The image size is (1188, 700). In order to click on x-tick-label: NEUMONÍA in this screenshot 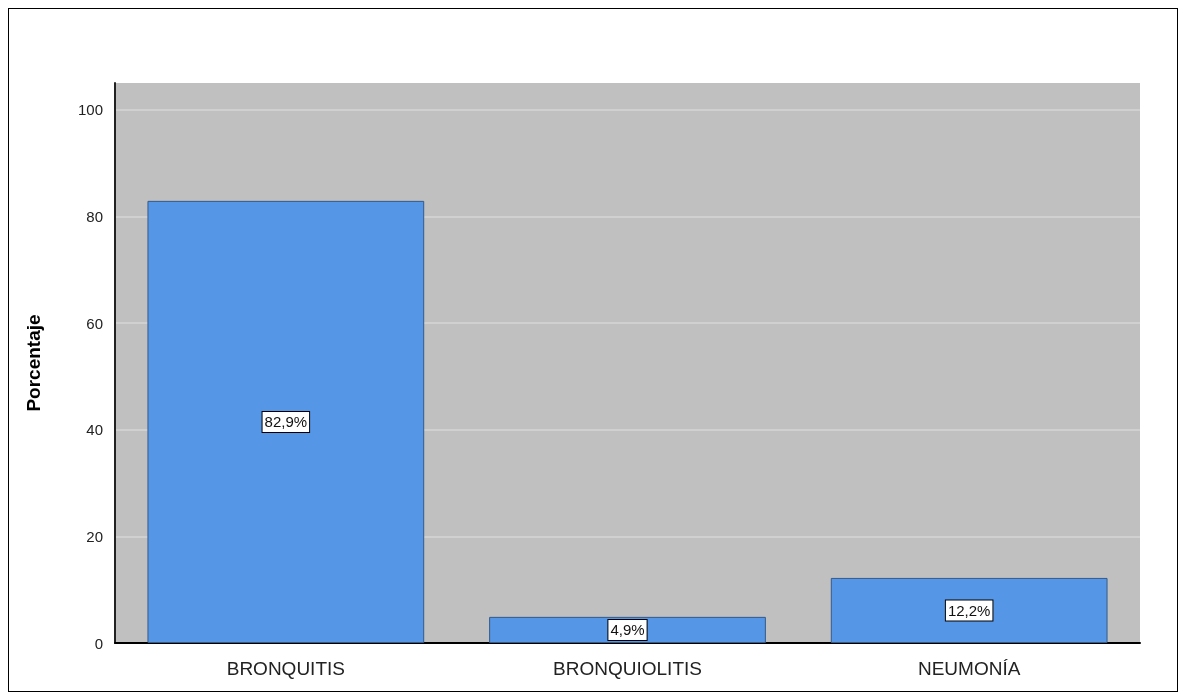, I will do `click(969, 668)`.